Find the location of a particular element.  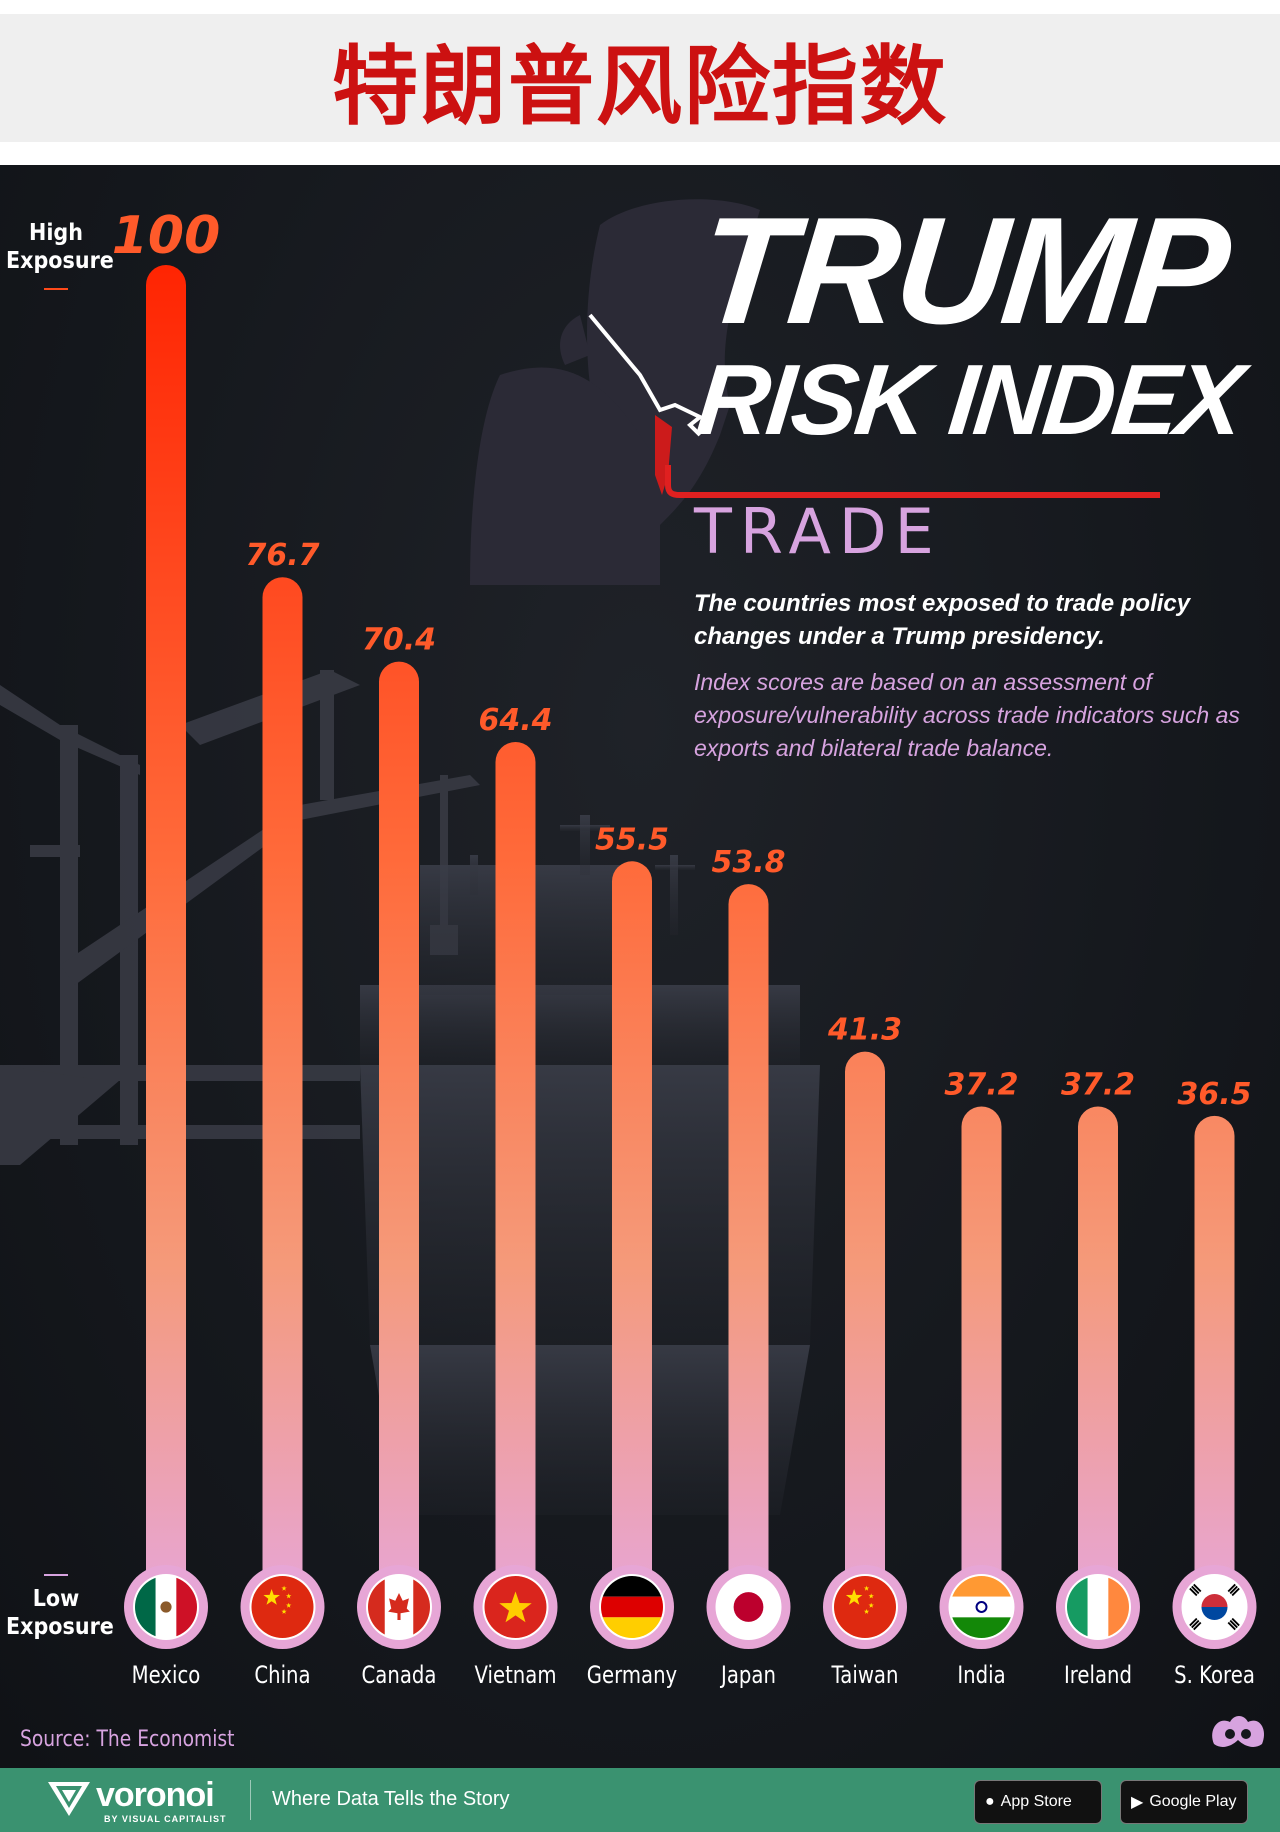

play-icon: ▶ is located at coordinates (1137, 1802).